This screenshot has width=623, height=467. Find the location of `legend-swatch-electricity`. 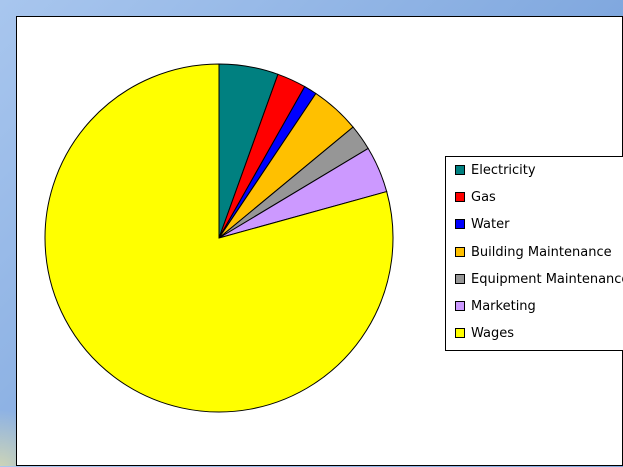

legend-swatch-electricity is located at coordinates (460, 170).